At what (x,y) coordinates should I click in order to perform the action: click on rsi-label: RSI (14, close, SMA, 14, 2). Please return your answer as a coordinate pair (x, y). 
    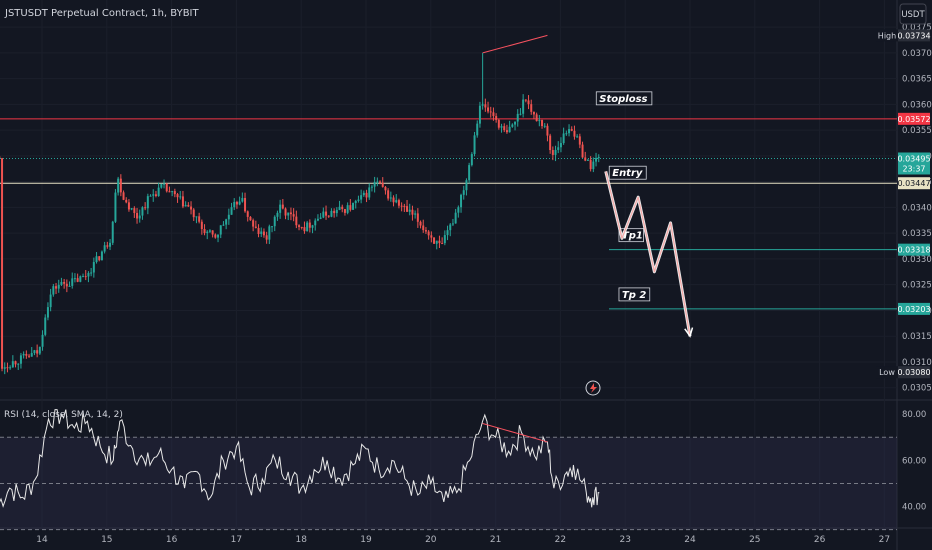
    Looking at the image, I should click on (63, 415).